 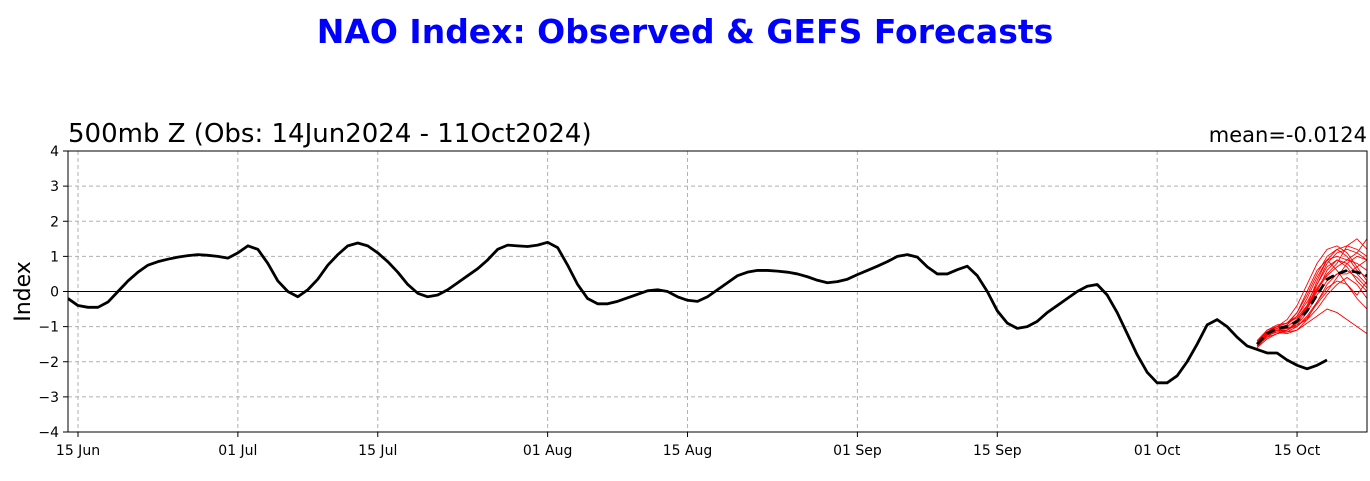 I want to click on x-tick-label: 15 Aug, so click(x=688, y=451).